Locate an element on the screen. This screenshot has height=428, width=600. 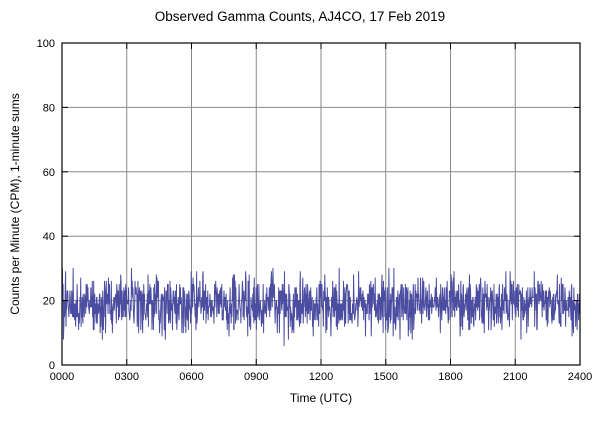
y-tick-label: 60 is located at coordinates (49, 173).